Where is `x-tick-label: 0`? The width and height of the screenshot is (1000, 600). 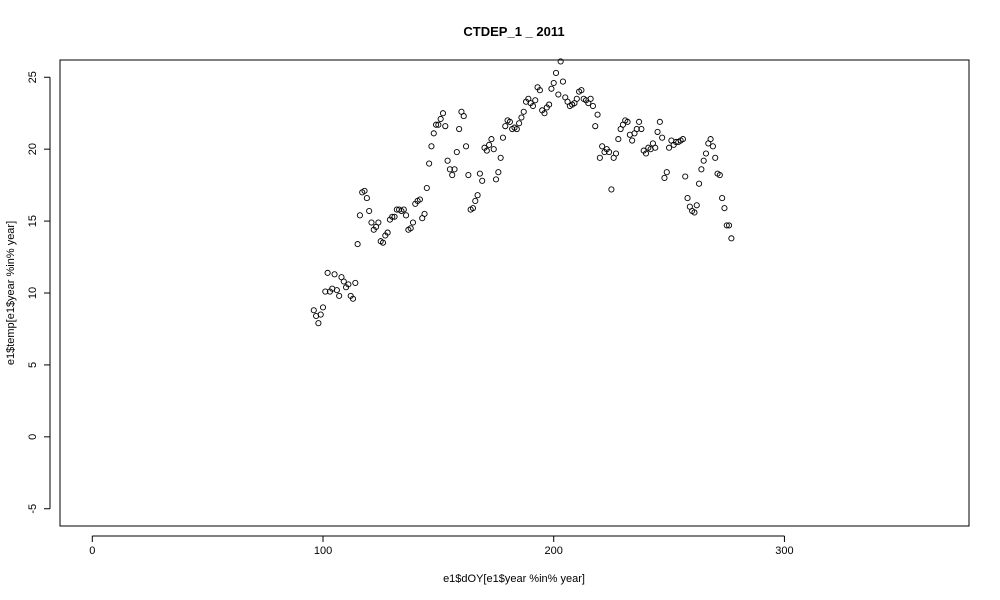 x-tick-label: 0 is located at coordinates (92, 551).